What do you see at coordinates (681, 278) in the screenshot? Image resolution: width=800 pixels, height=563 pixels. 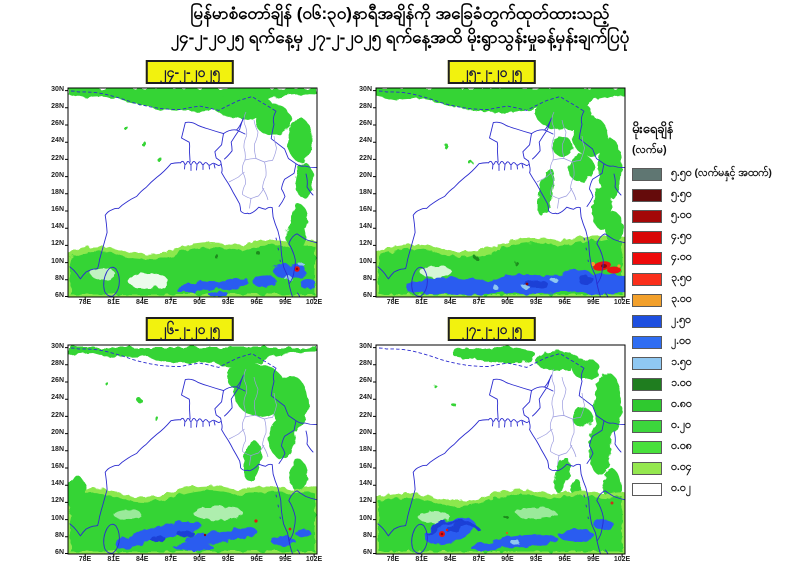 I see `legend-value-label: ၃.၅၀` at bounding box center [681, 278].